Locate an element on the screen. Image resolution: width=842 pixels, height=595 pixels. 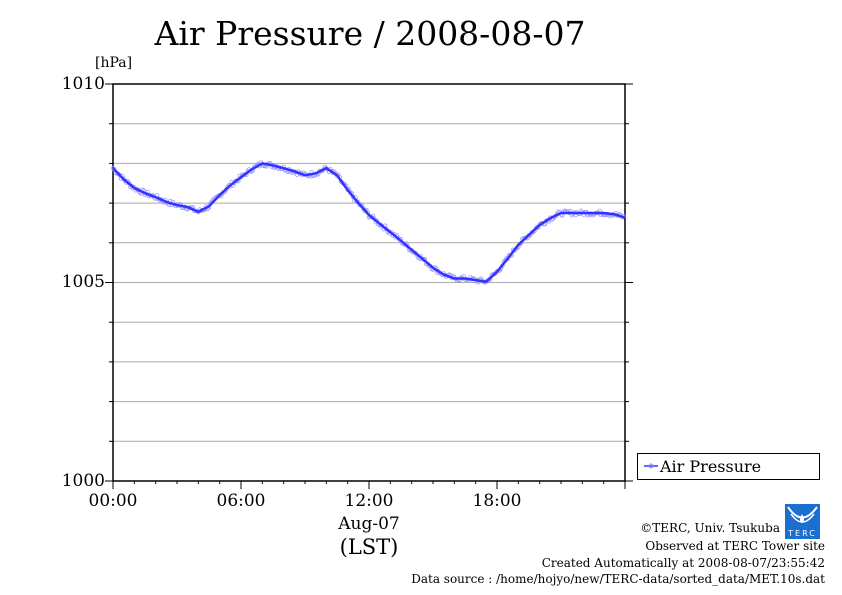
observed-text: Observed at TERC Tower site is located at coordinates (735, 546).